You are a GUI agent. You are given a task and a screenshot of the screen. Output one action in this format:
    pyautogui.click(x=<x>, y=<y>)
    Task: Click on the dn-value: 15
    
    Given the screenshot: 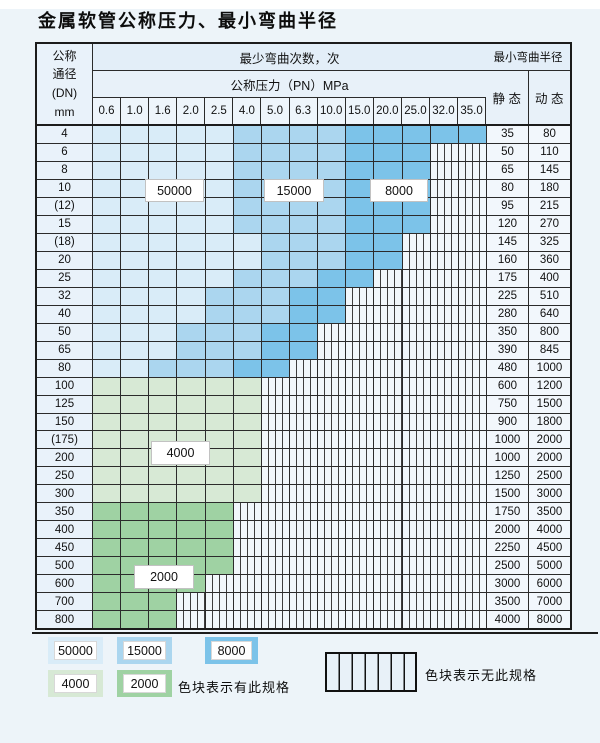 What is the action you would take?
    pyautogui.click(x=65, y=224)
    